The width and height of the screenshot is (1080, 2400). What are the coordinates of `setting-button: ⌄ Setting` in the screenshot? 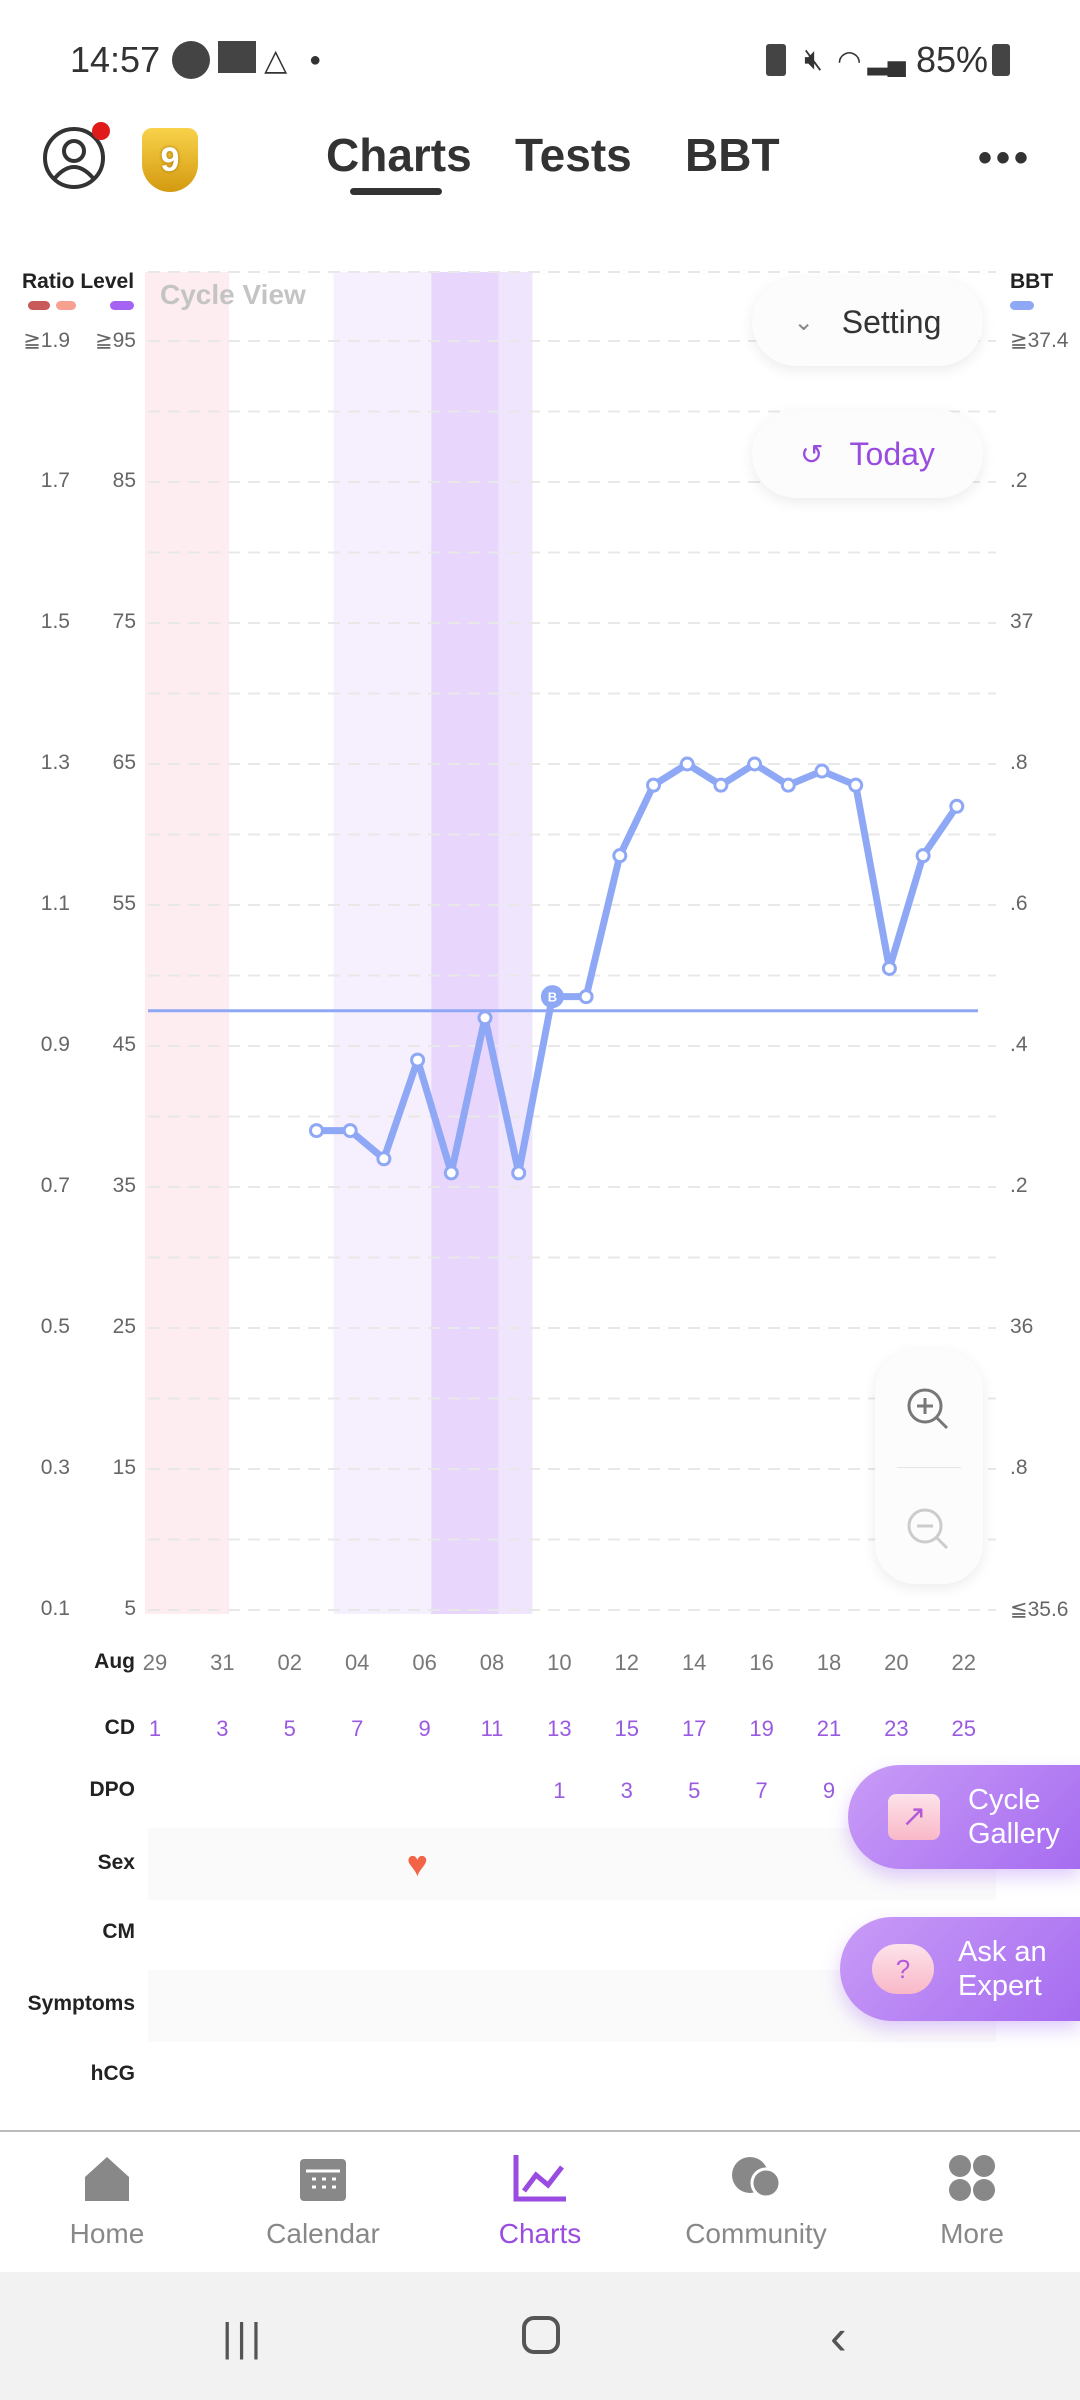 It's located at (867, 322).